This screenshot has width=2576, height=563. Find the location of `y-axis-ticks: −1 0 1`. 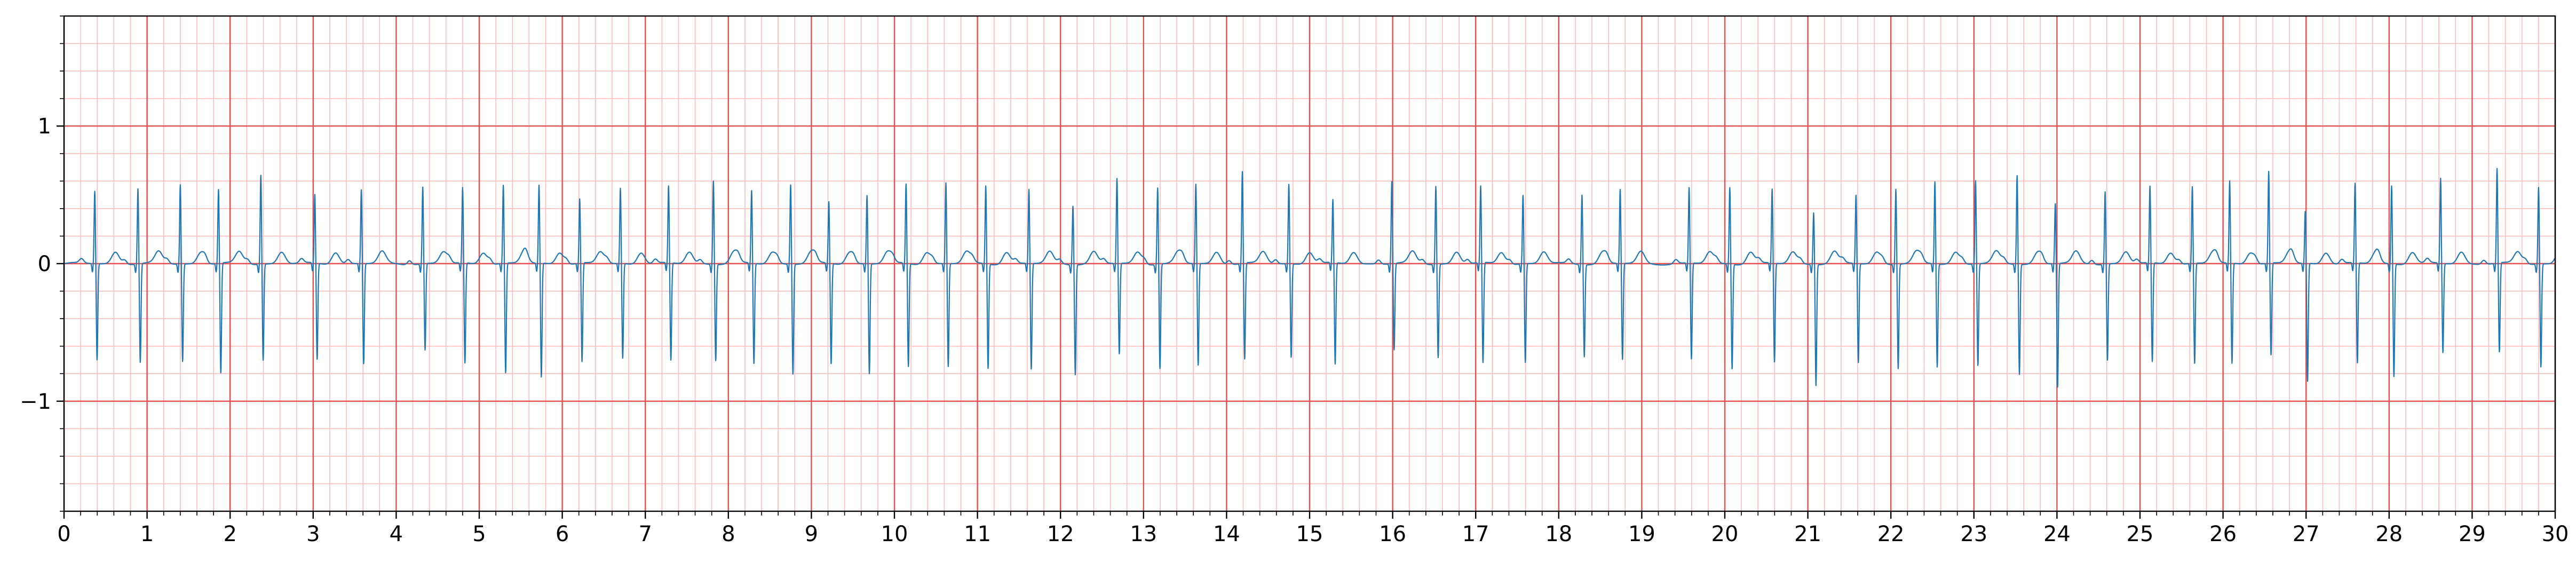

y-axis-ticks: −1 0 1 is located at coordinates (42, 263).